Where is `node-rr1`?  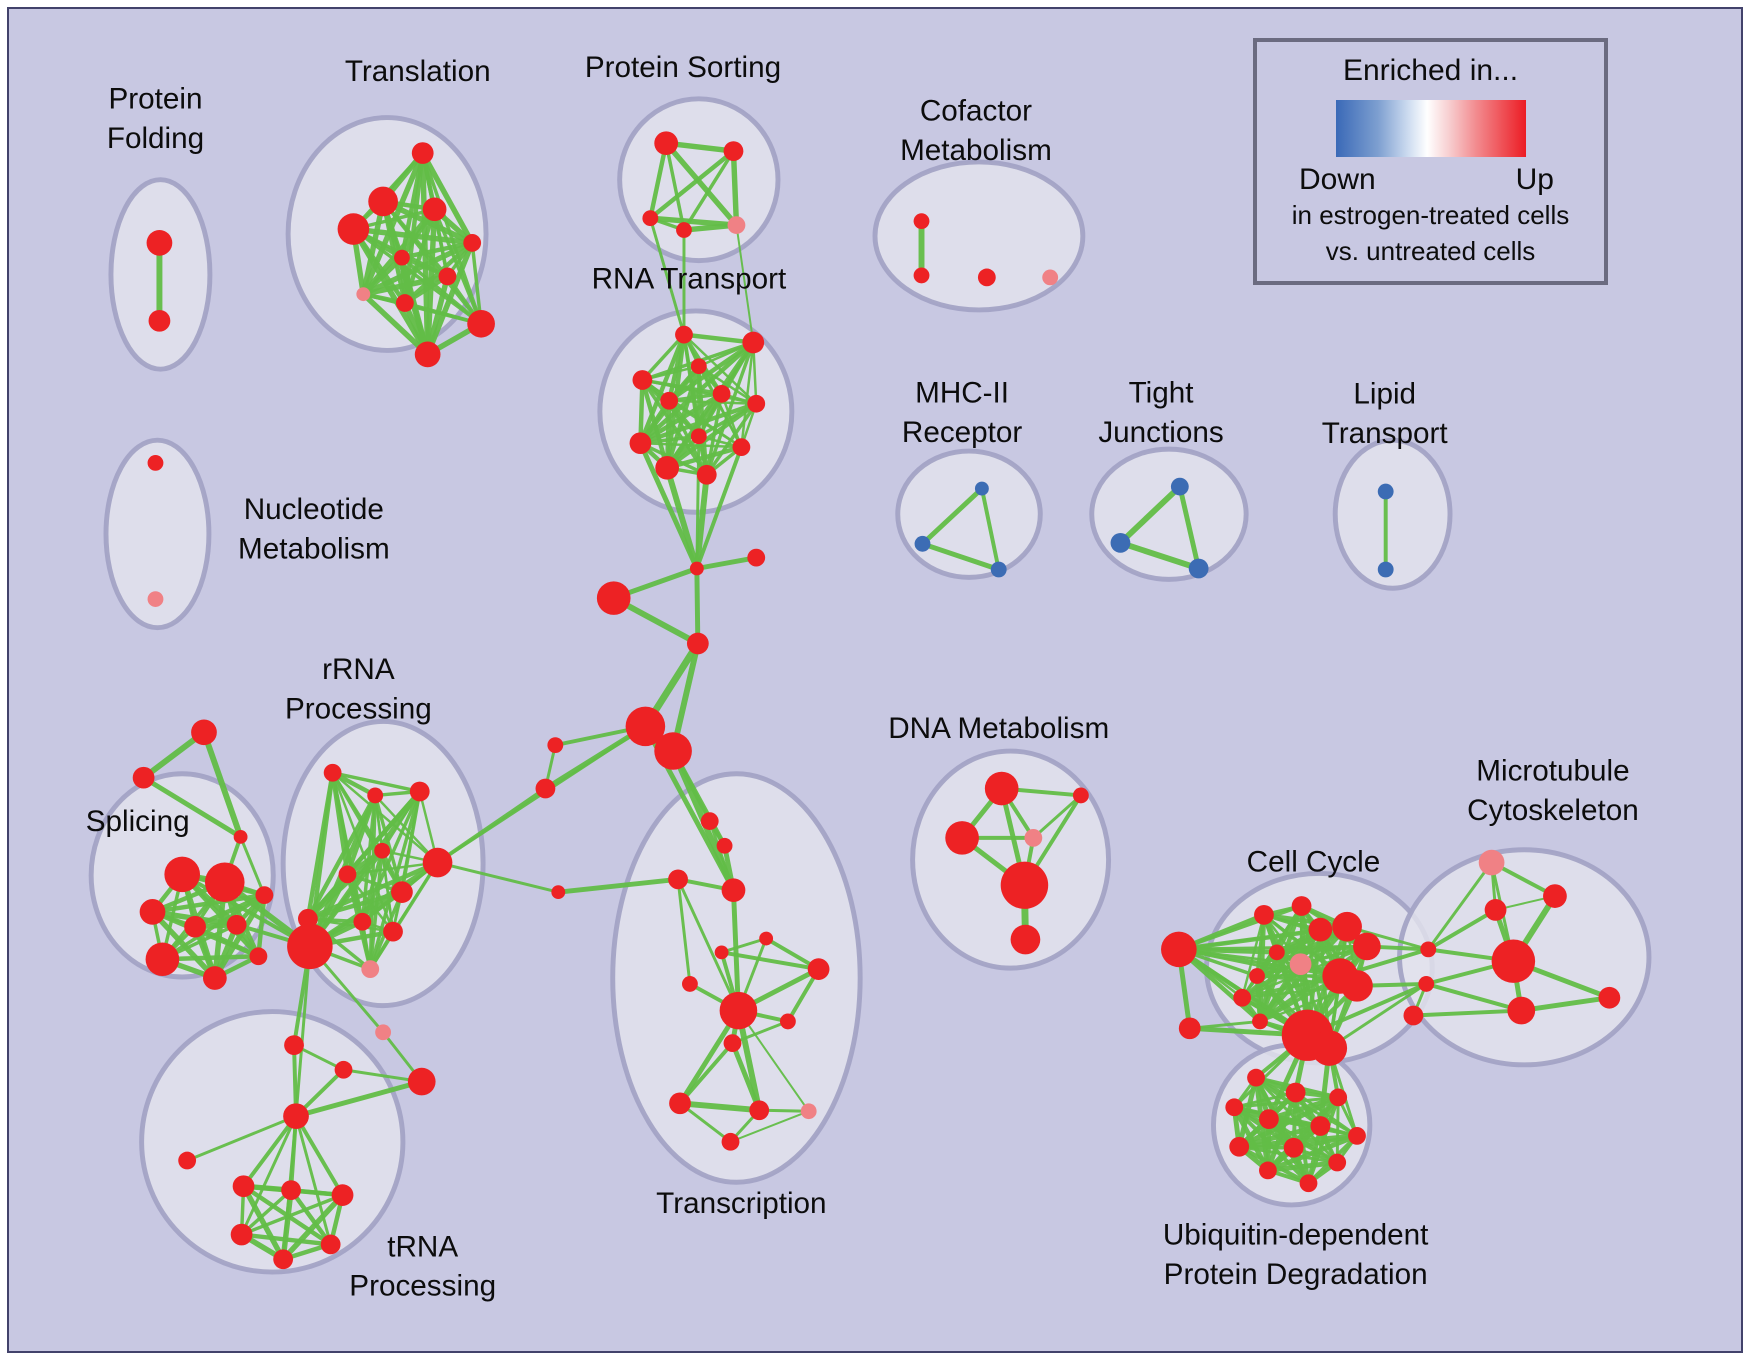 node-rr1 is located at coordinates (332, 772).